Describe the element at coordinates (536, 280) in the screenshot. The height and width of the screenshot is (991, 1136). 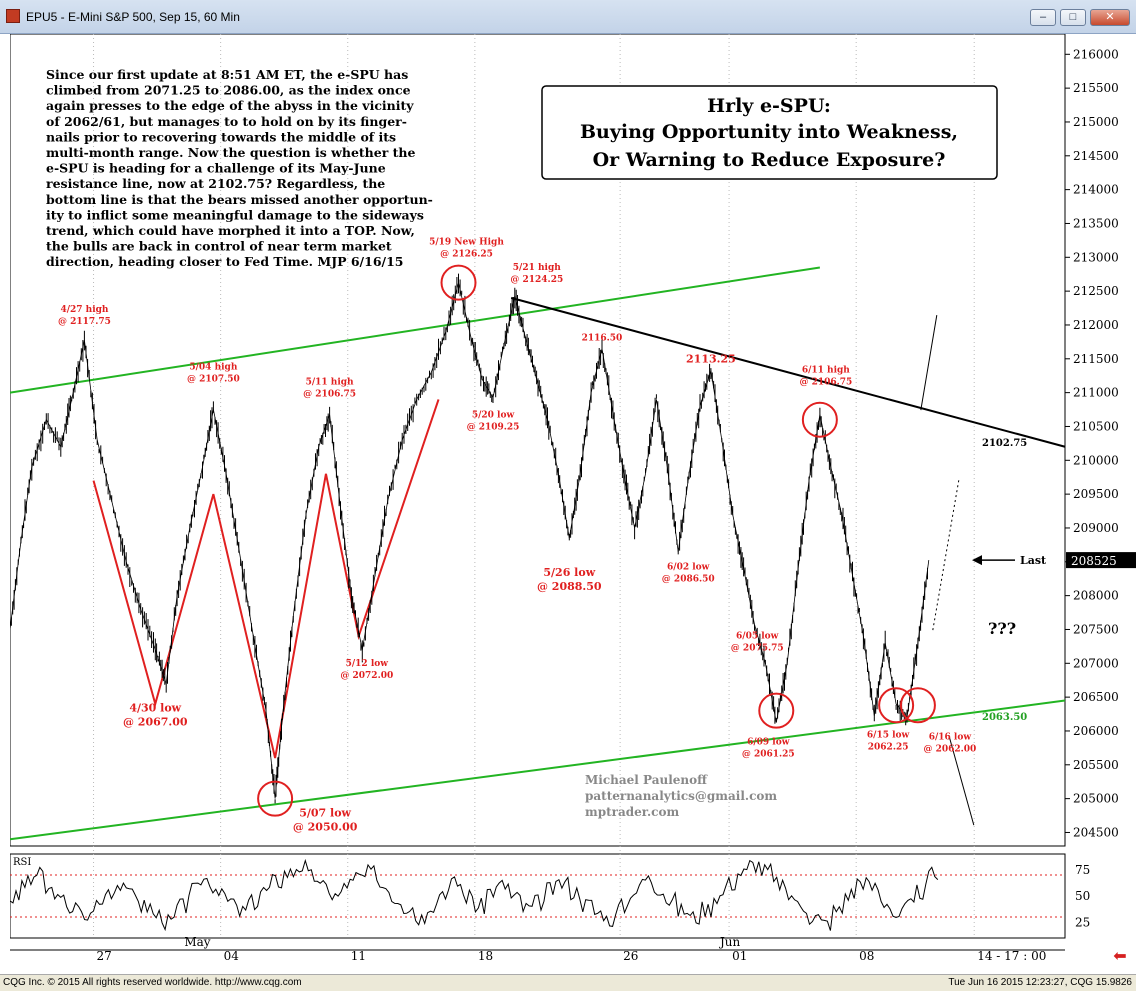
I see `price-annotation: @ 2124.25` at that location.